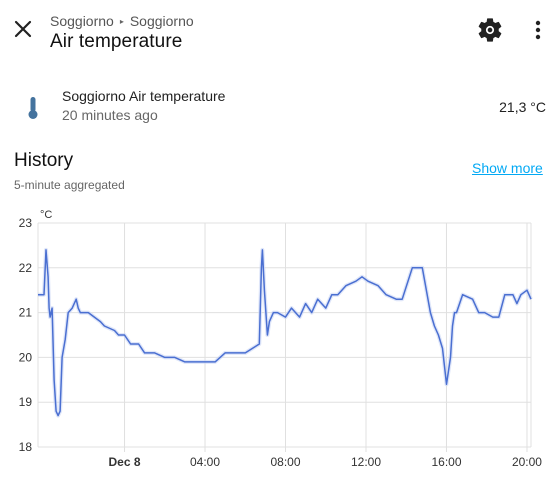 Image resolution: width=556 pixels, height=496 pixels. Describe the element at coordinates (161, 21) in the screenshot. I see `breadcrumb-device: Soggiorno` at that location.